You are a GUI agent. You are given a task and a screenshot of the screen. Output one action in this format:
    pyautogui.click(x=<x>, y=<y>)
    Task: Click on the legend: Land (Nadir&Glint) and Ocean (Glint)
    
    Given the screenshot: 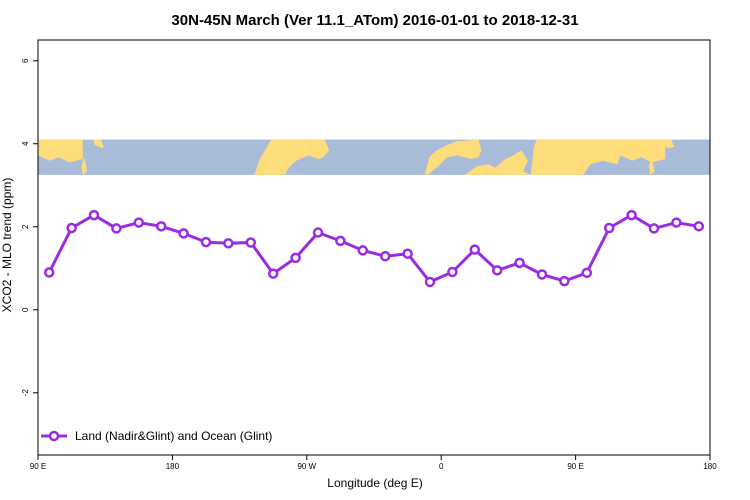 What is the action you would take?
    pyautogui.click(x=156, y=436)
    